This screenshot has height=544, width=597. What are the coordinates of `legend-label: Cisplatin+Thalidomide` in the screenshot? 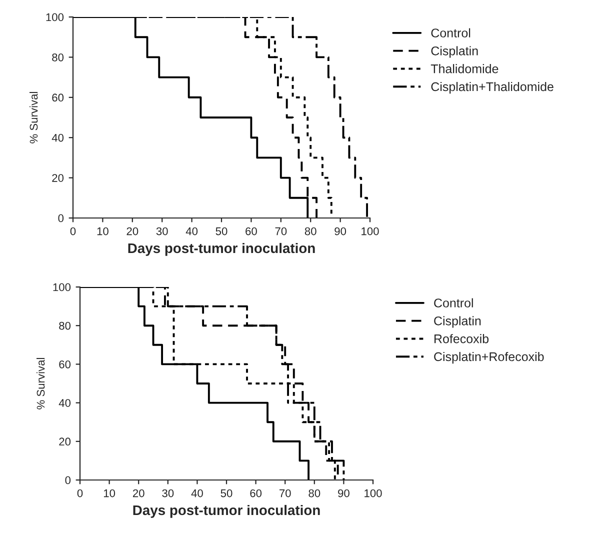 It's located at (492, 88).